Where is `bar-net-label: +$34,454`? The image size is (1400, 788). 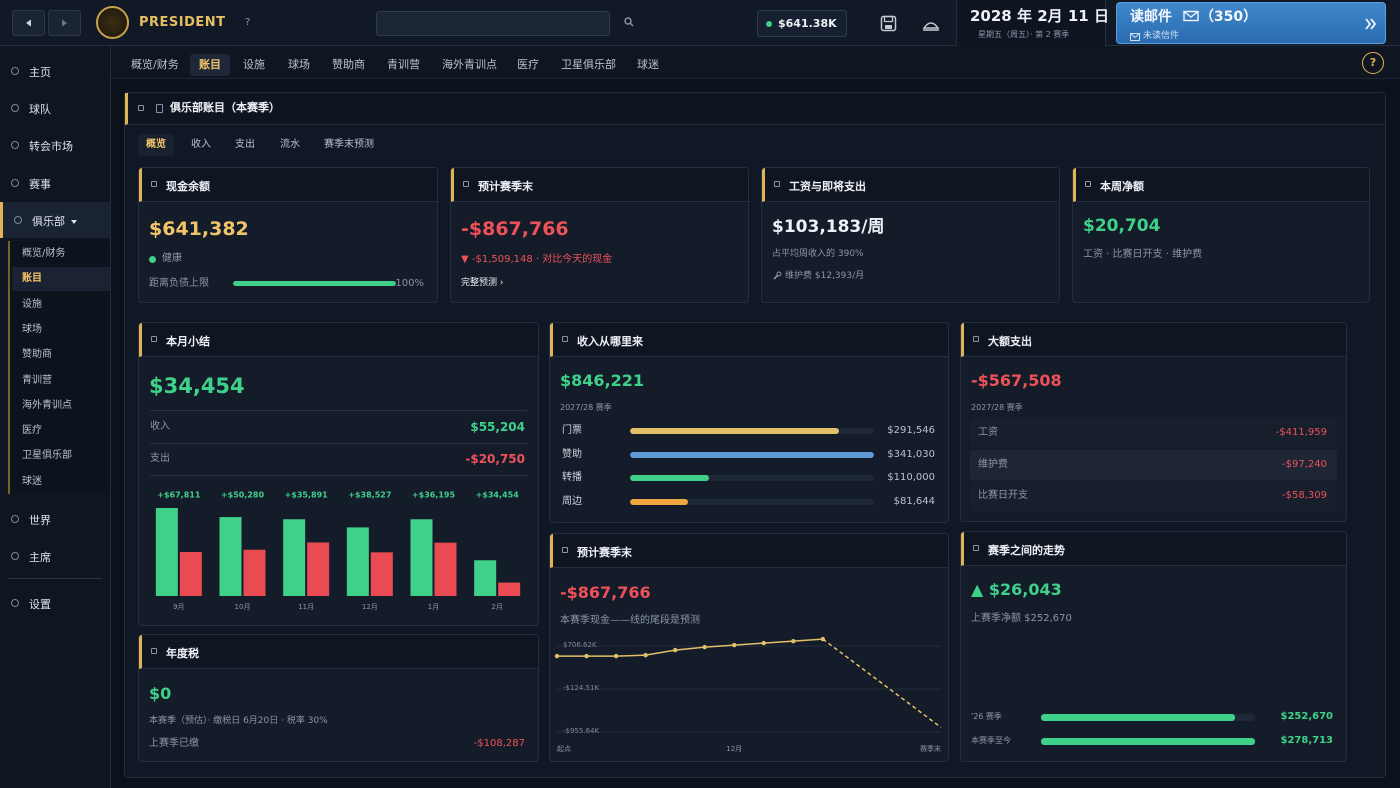 bar-net-label: +$34,454 is located at coordinates (498, 495).